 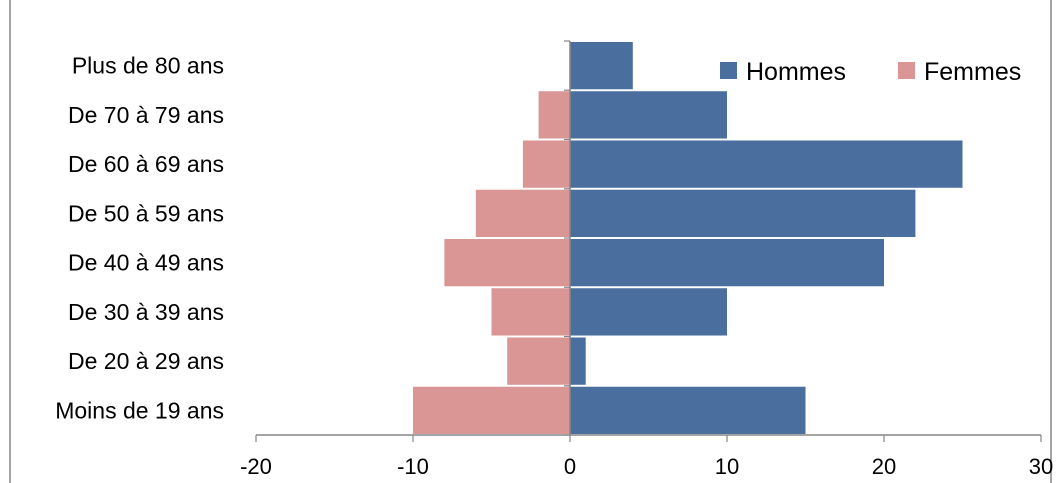 I want to click on x-tick-label: -20, so click(x=256, y=466).